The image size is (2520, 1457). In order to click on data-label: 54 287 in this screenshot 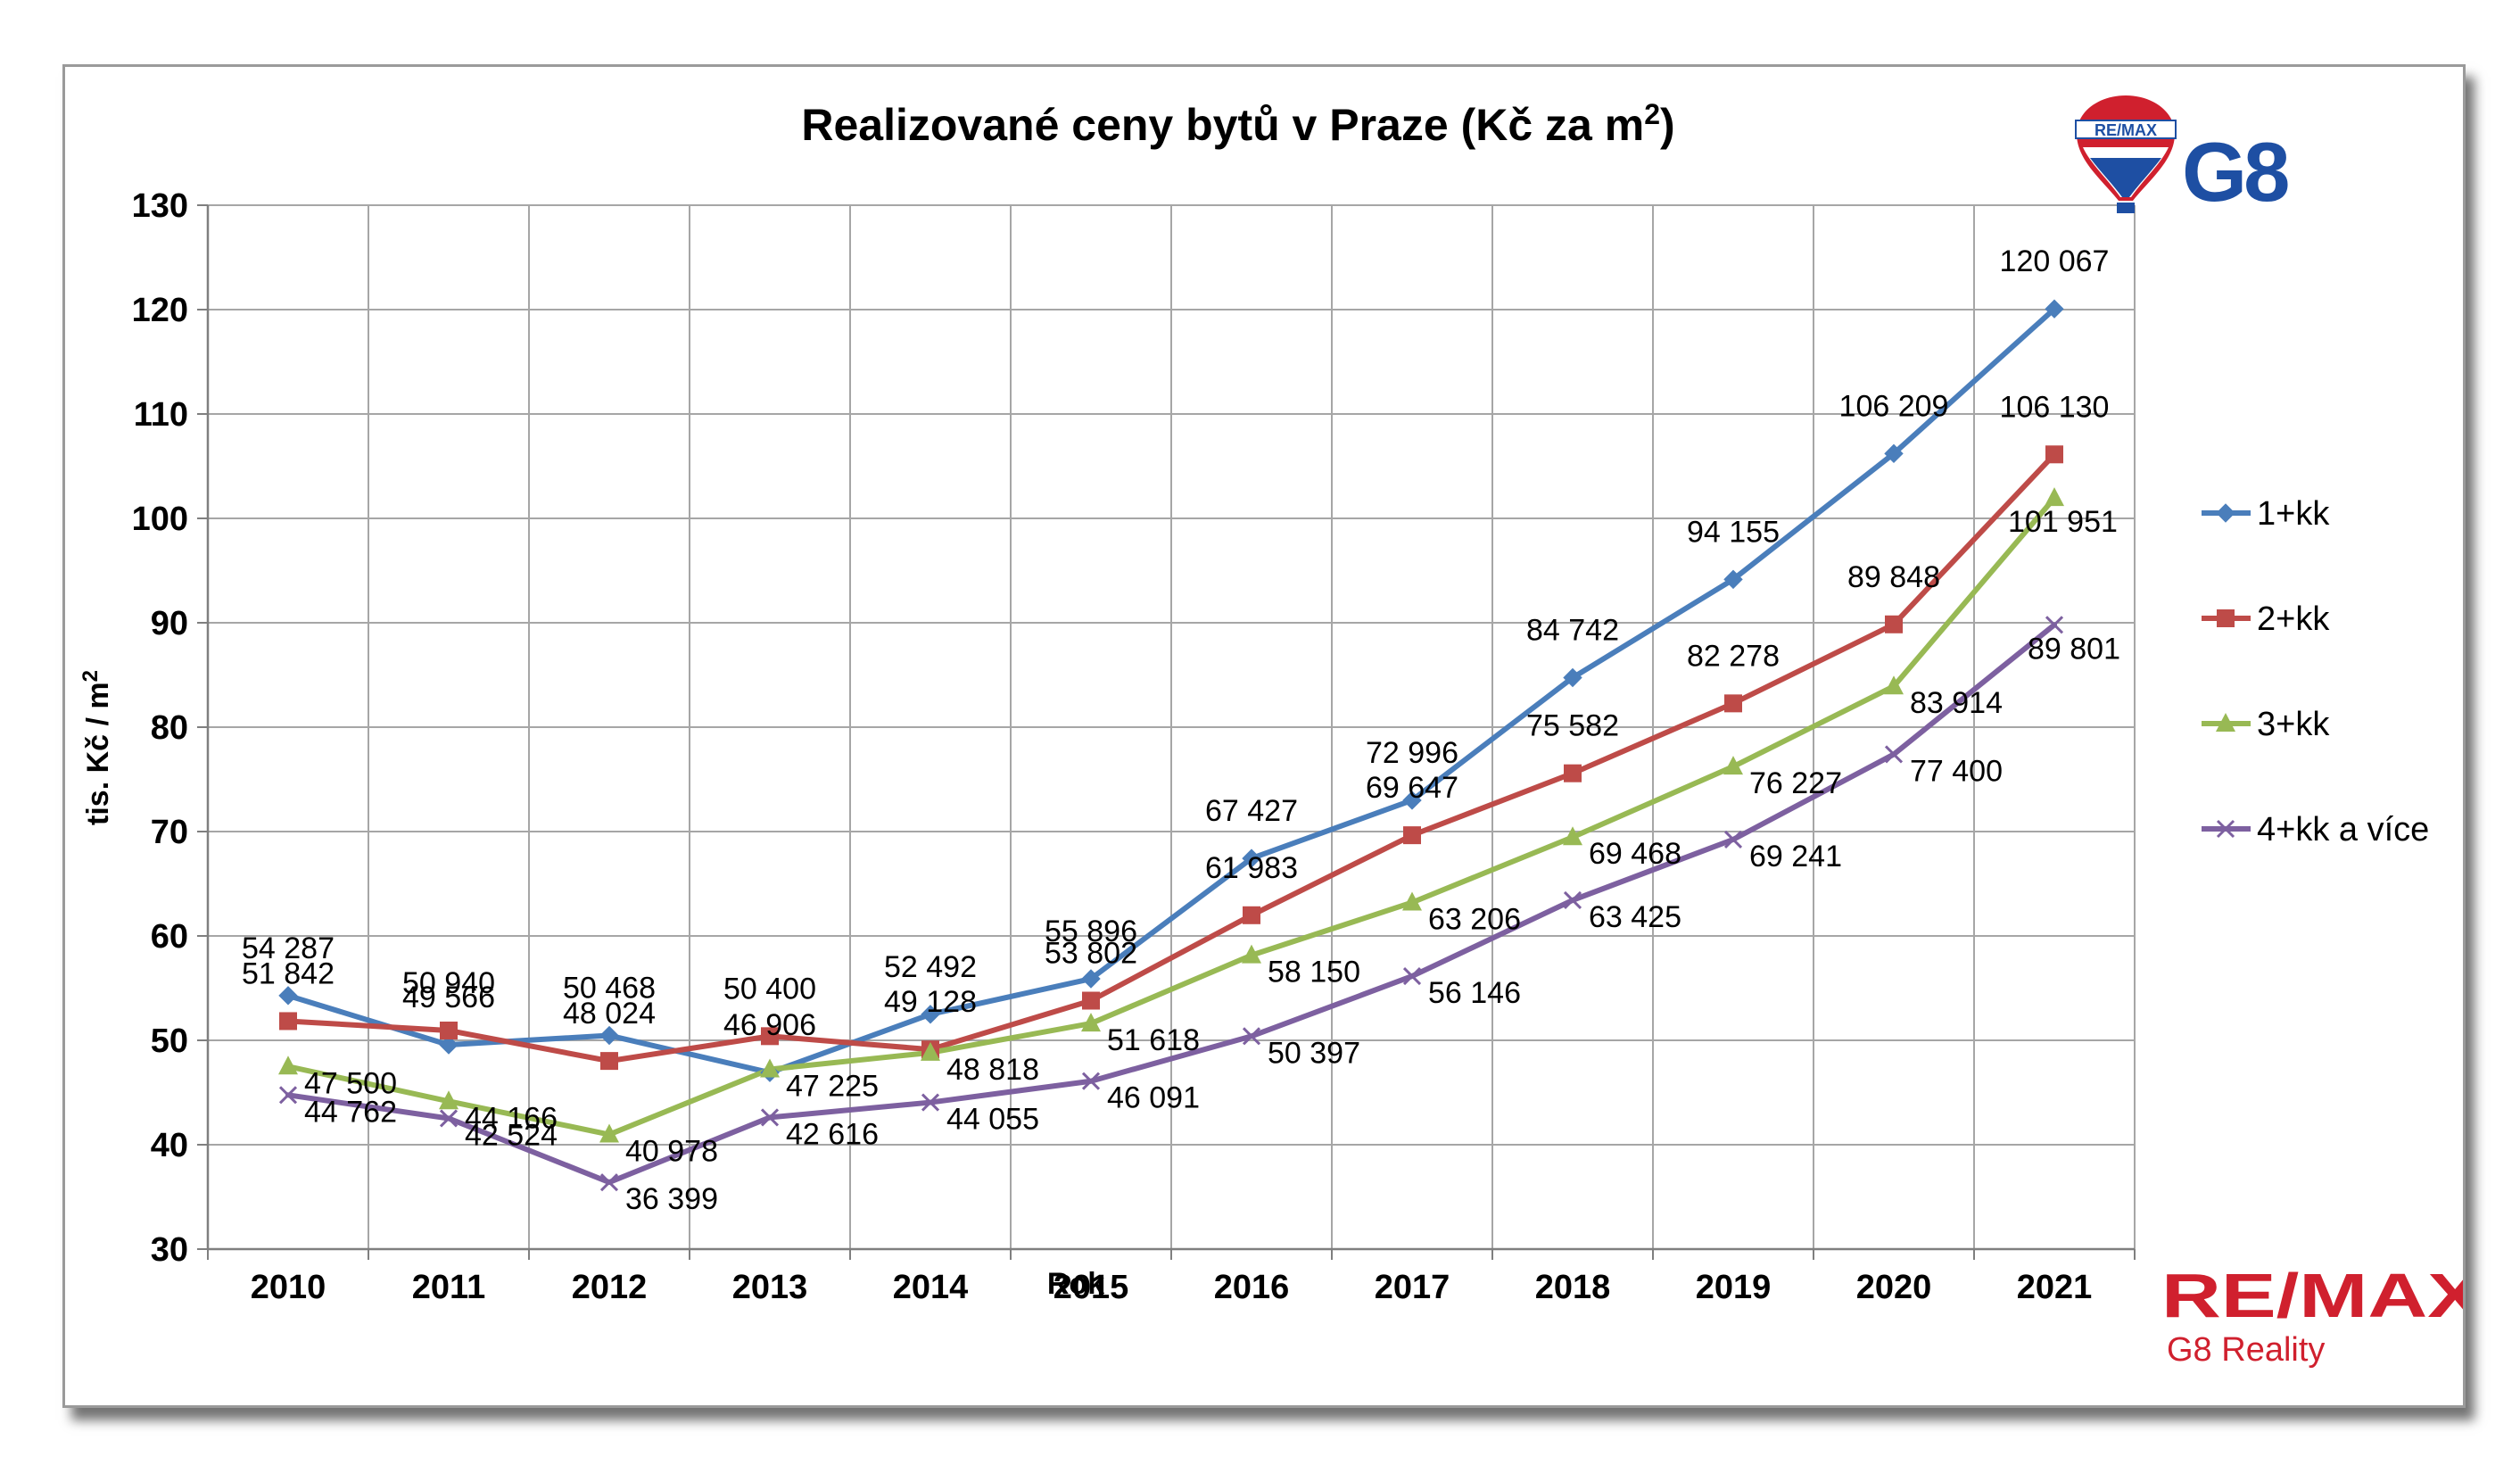, I will do `click(288, 948)`.